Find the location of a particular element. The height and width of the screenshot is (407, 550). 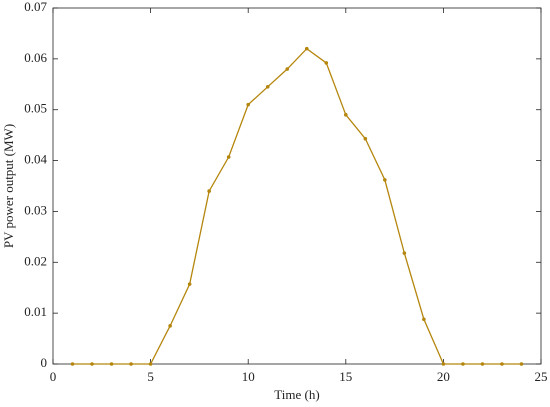

y-tick-label: 0 is located at coordinates (44, 362).